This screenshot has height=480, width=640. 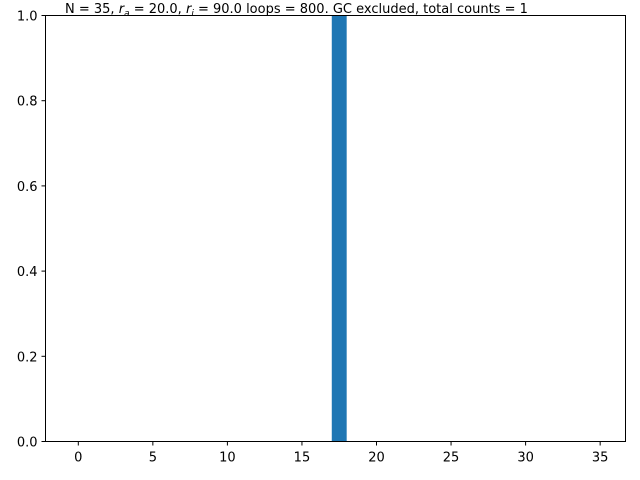 What do you see at coordinates (525, 458) in the screenshot?
I see `x-tick-label: 30` at bounding box center [525, 458].